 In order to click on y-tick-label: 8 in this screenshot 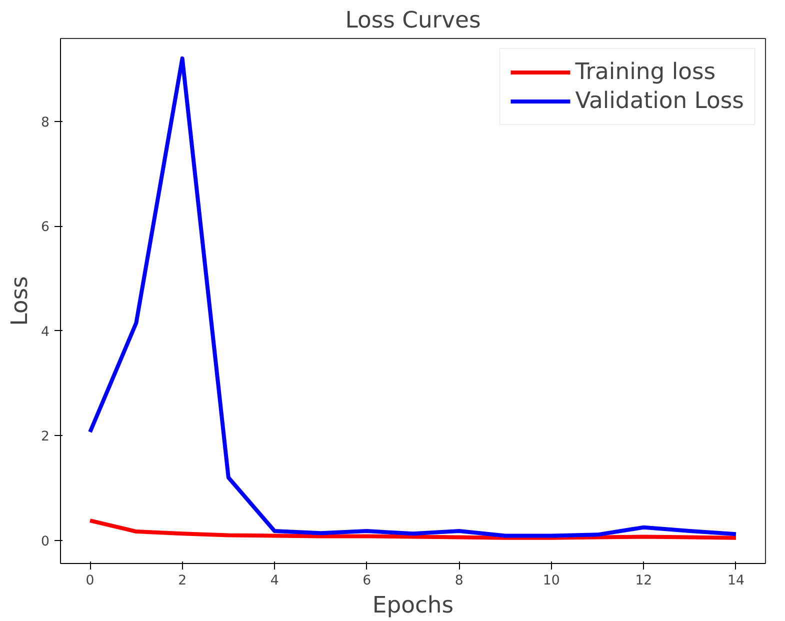, I will do `click(45, 122)`.